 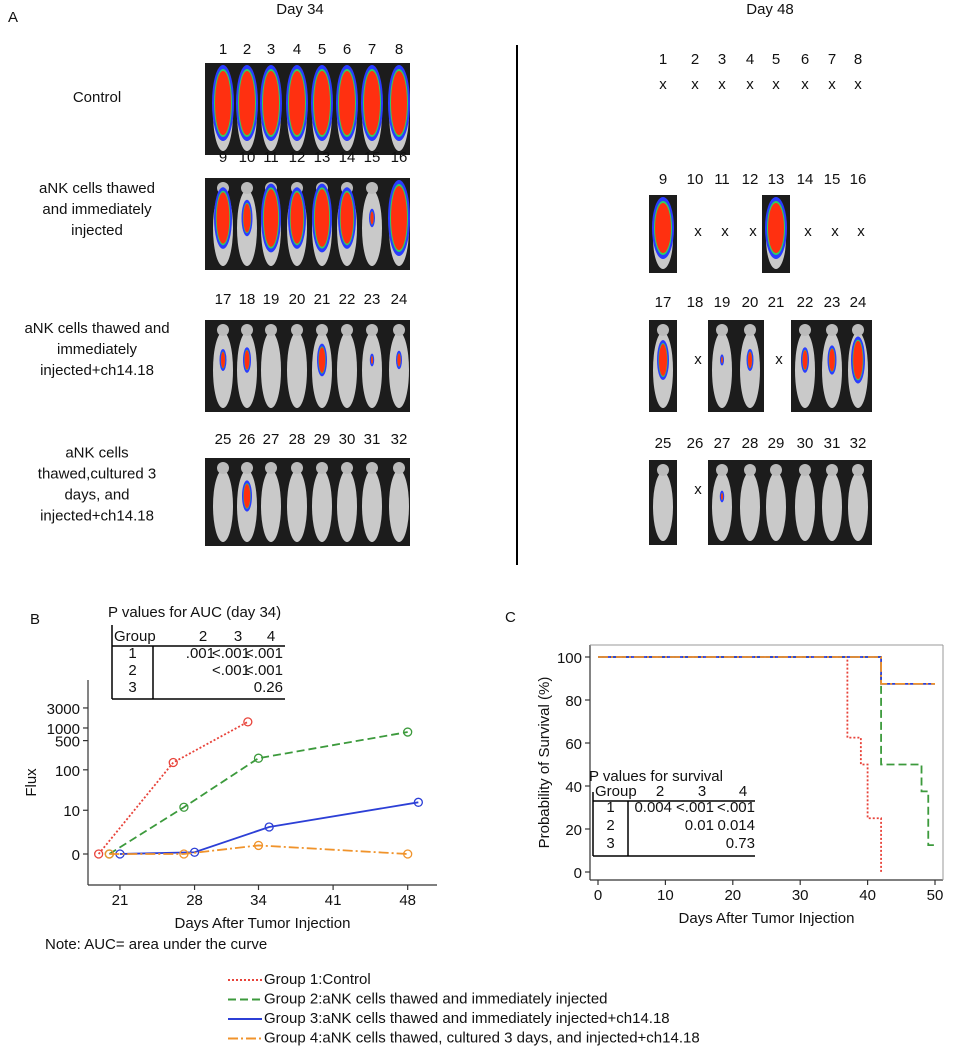 I want to click on x-tick-label: 28, so click(x=194, y=900).